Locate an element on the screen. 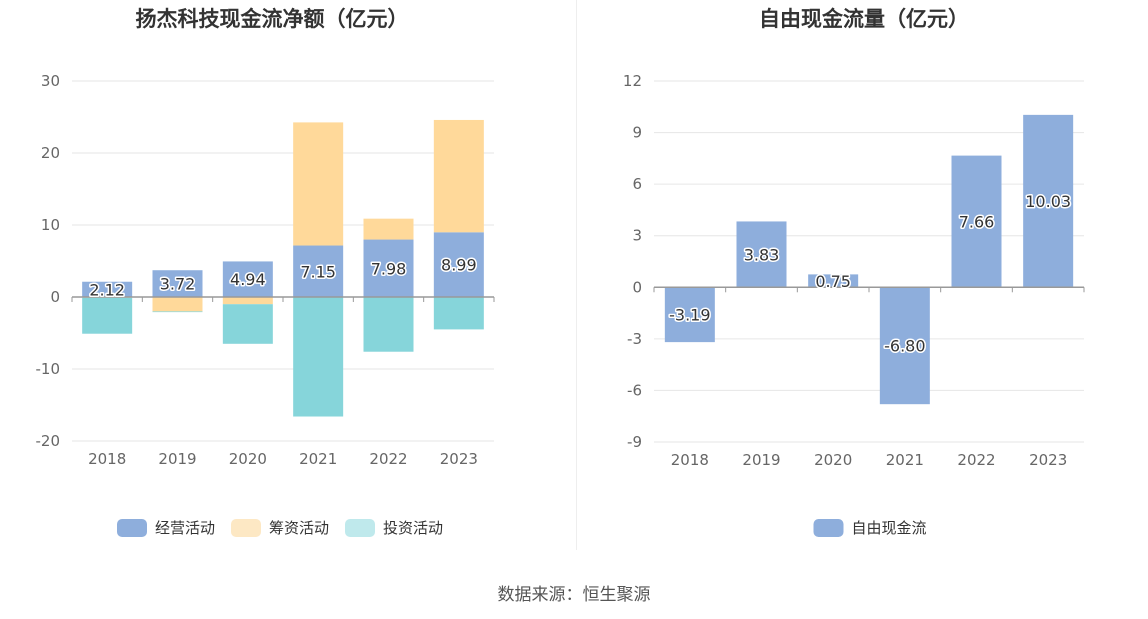 The width and height of the screenshot is (1148, 619). legend-label: 自由现金流 is located at coordinates (889, 528).